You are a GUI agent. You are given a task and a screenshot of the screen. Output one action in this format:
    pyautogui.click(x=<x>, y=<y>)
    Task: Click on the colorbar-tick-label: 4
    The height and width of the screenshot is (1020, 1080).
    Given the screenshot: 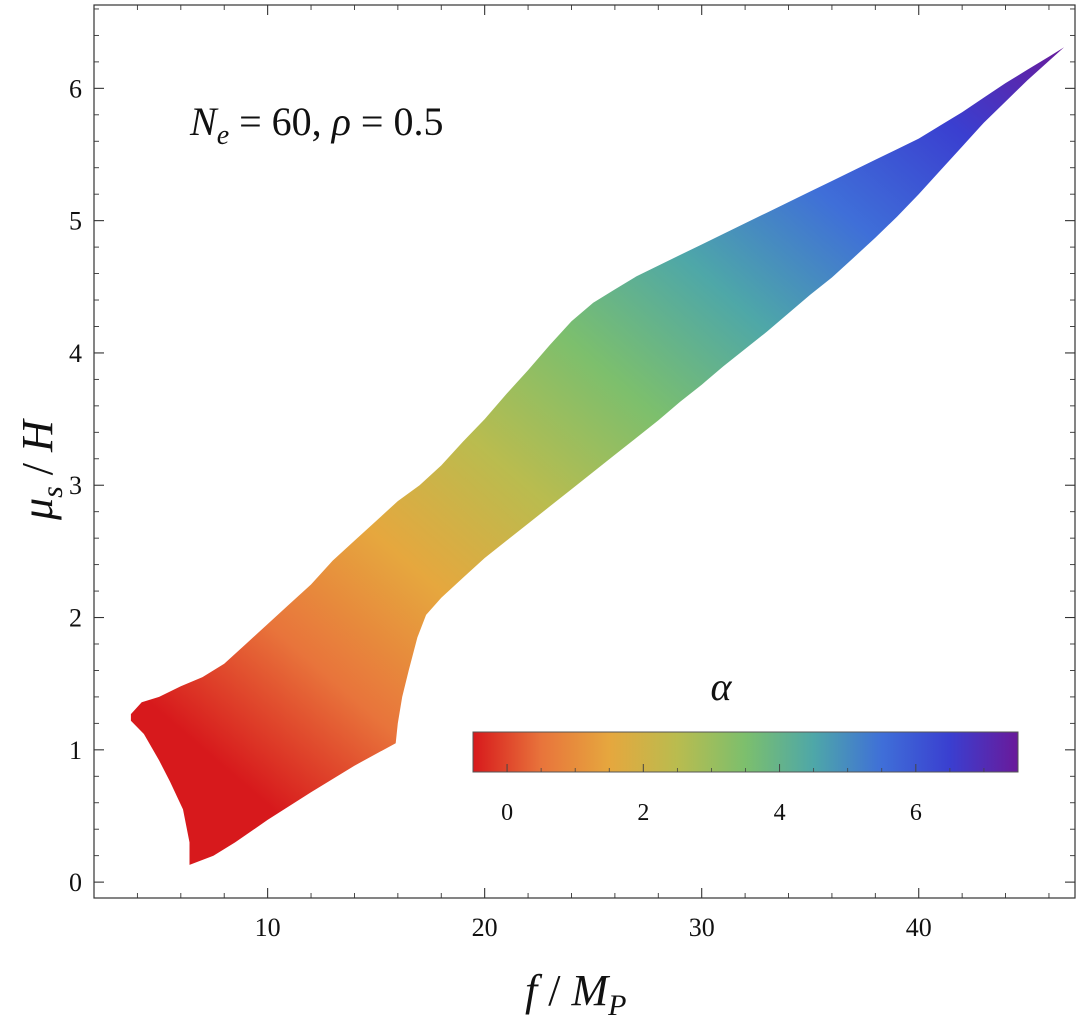 What is the action you would take?
    pyautogui.click(x=780, y=813)
    